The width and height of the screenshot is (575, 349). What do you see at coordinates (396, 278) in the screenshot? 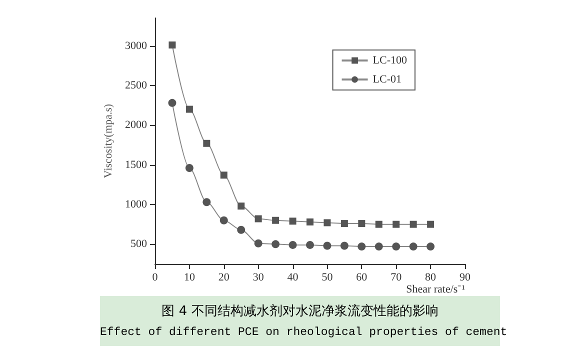
I see `x-tick-label: 70` at bounding box center [396, 278].